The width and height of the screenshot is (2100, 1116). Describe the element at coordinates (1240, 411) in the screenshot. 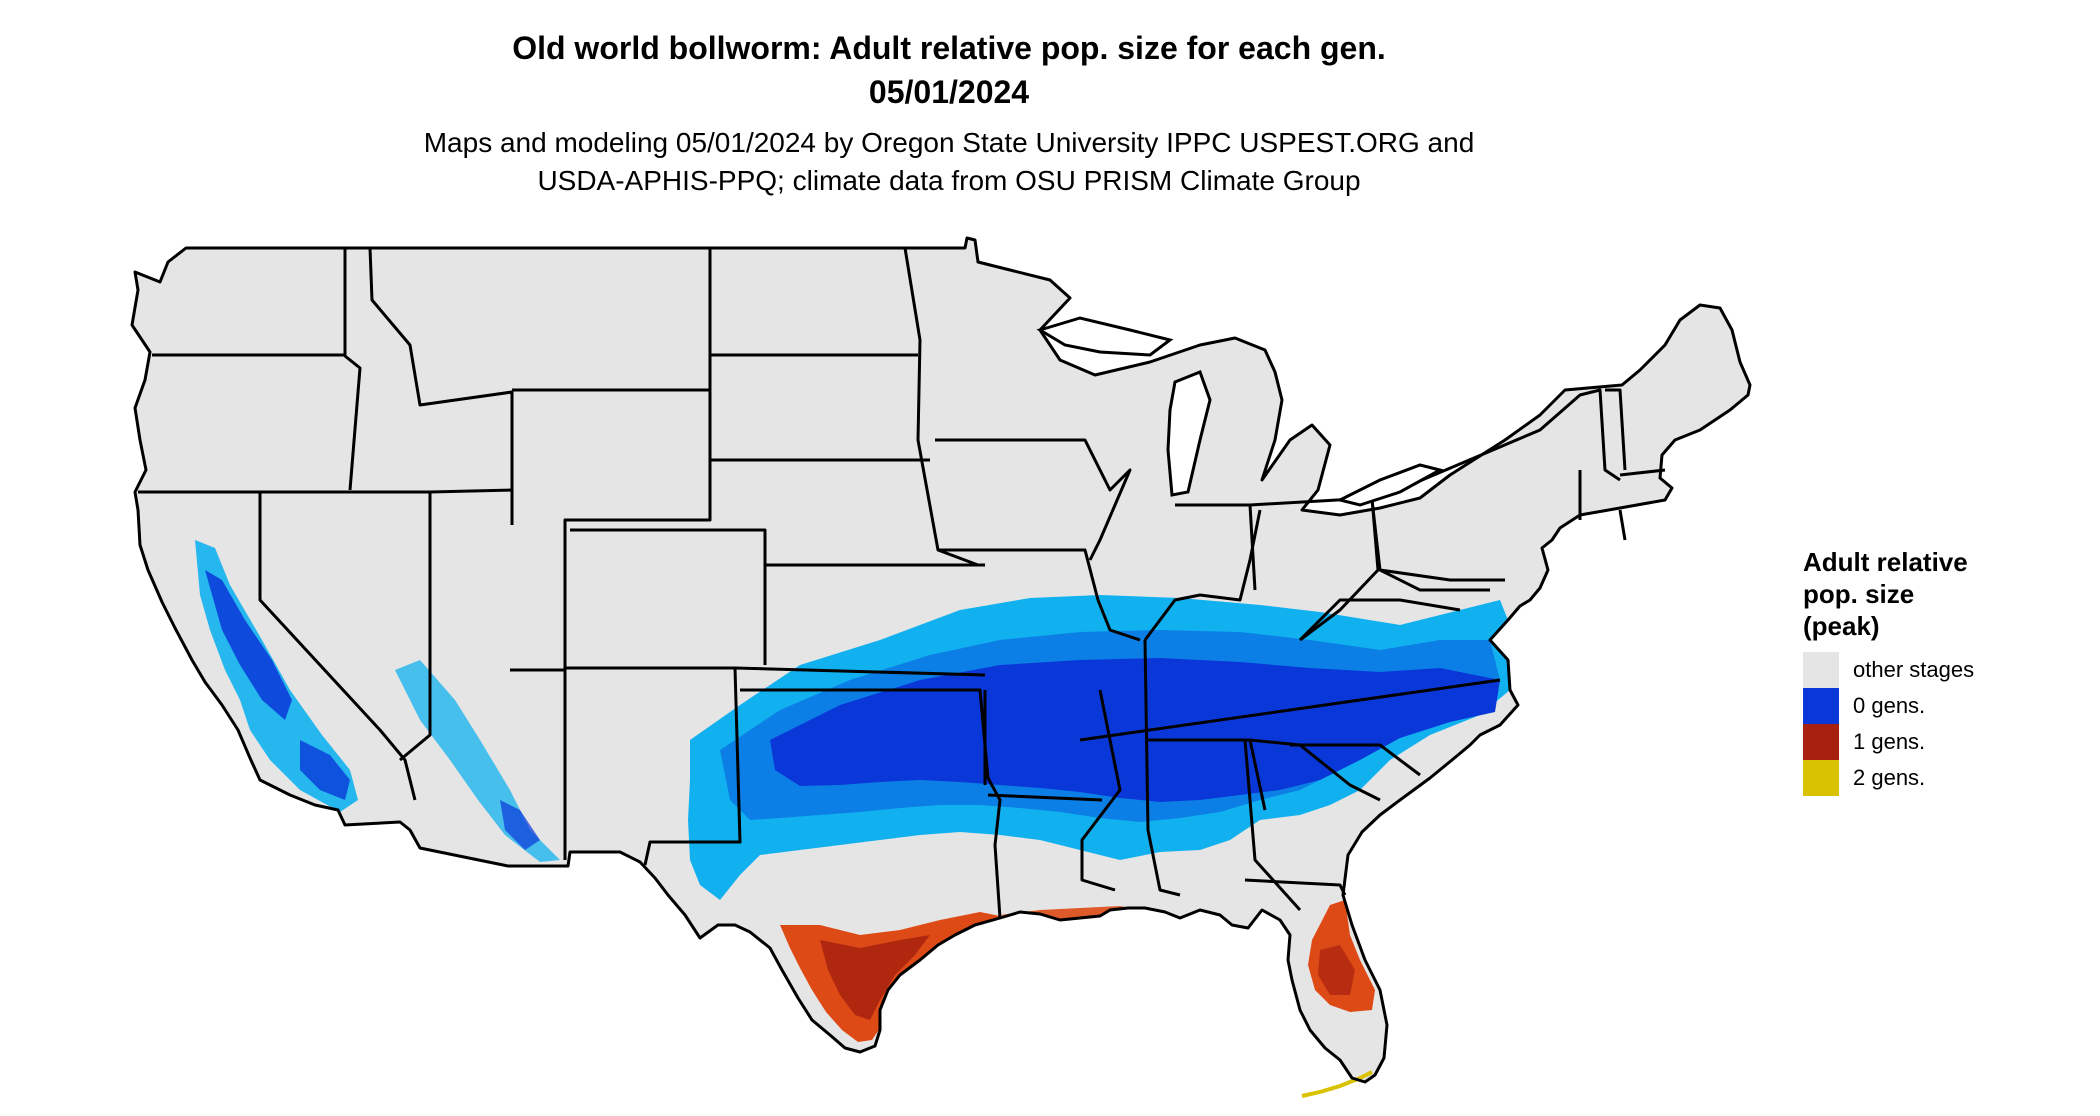

I see `great-lakes` at that location.